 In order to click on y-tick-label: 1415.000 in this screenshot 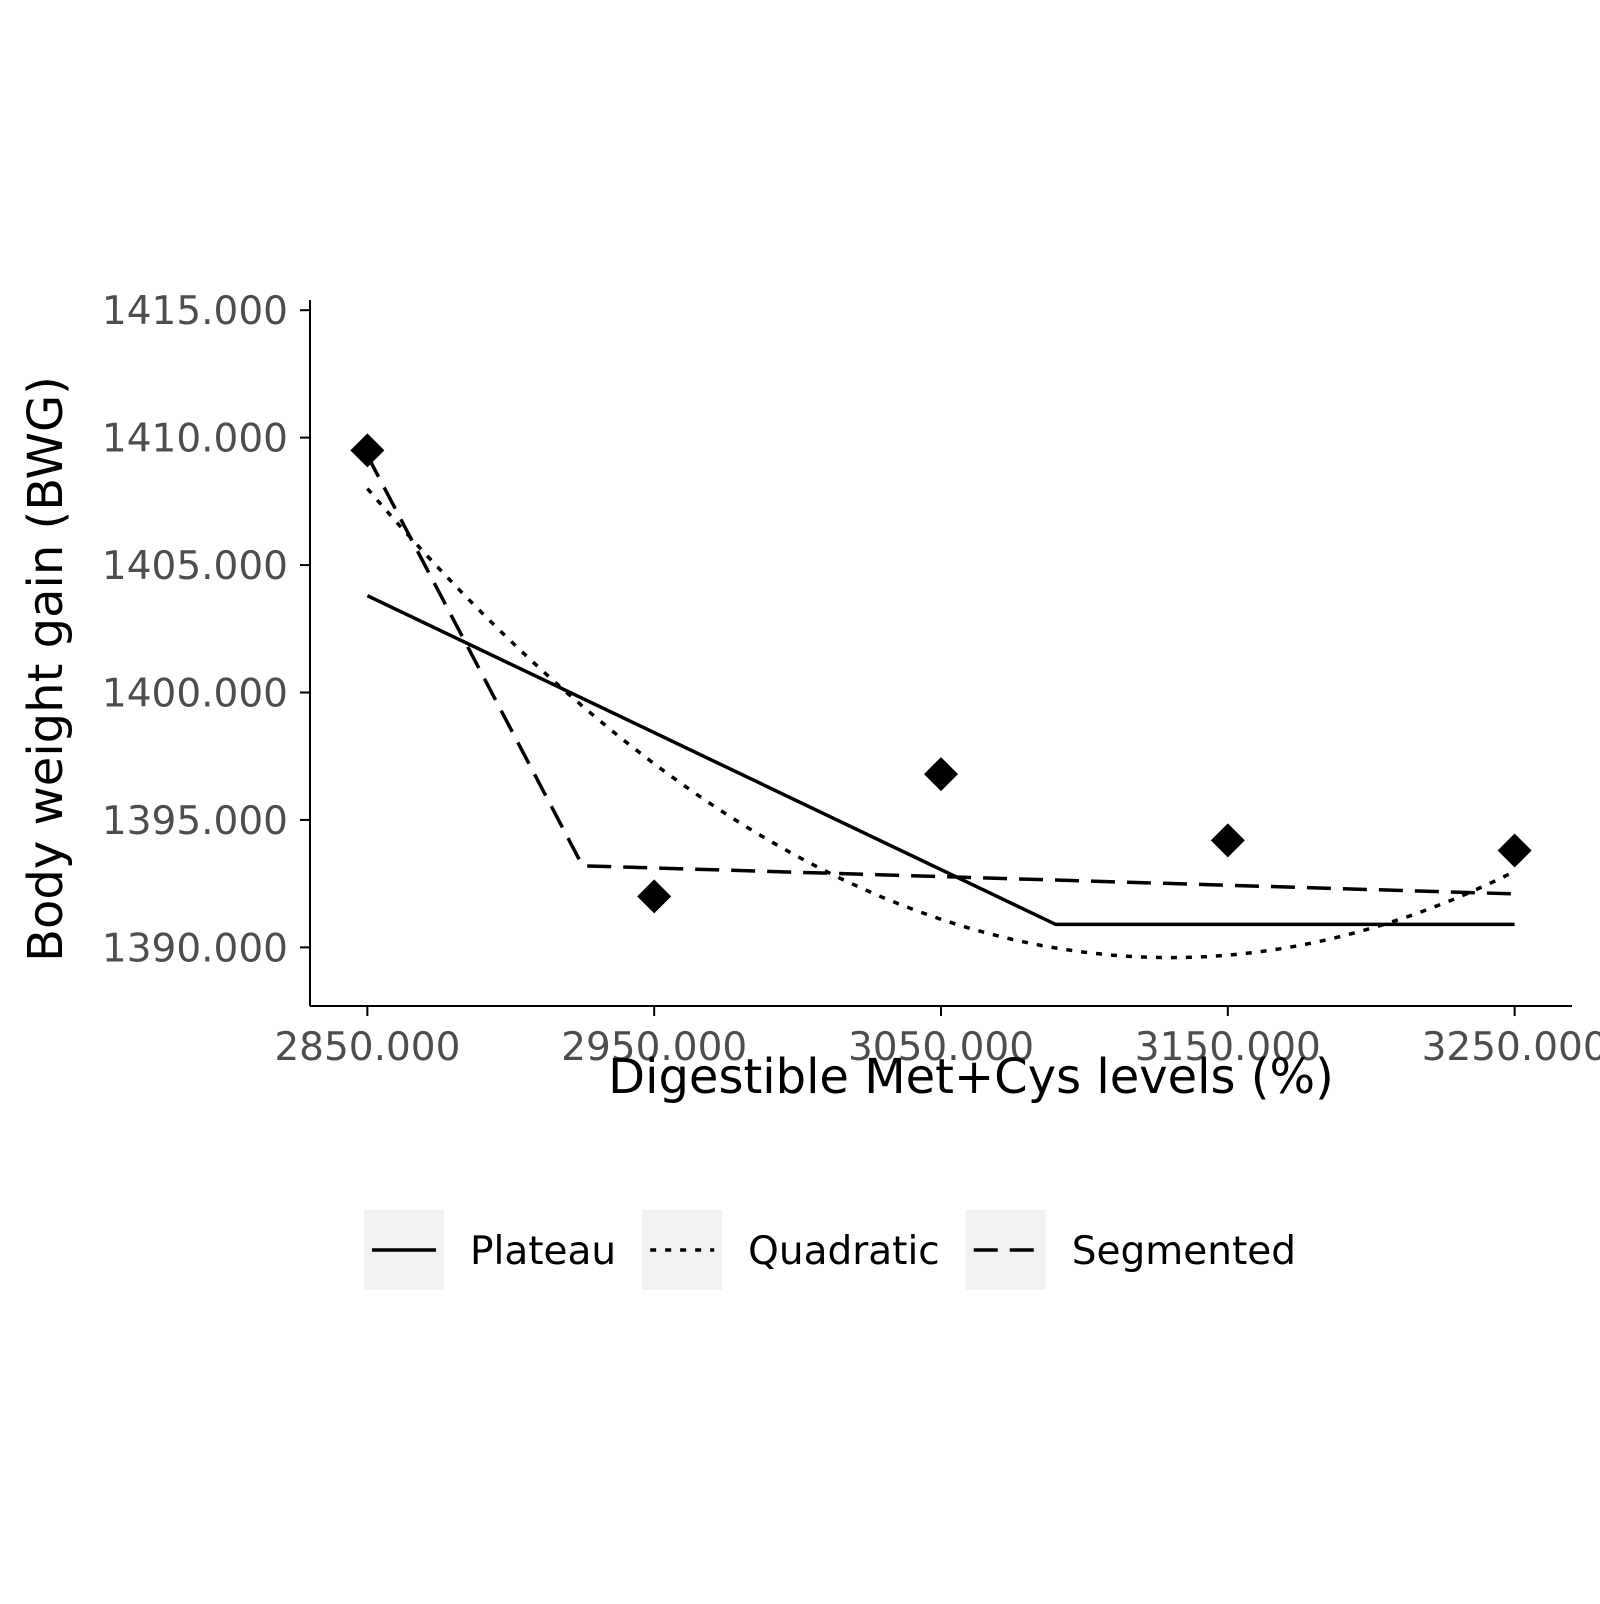, I will do `click(195, 311)`.